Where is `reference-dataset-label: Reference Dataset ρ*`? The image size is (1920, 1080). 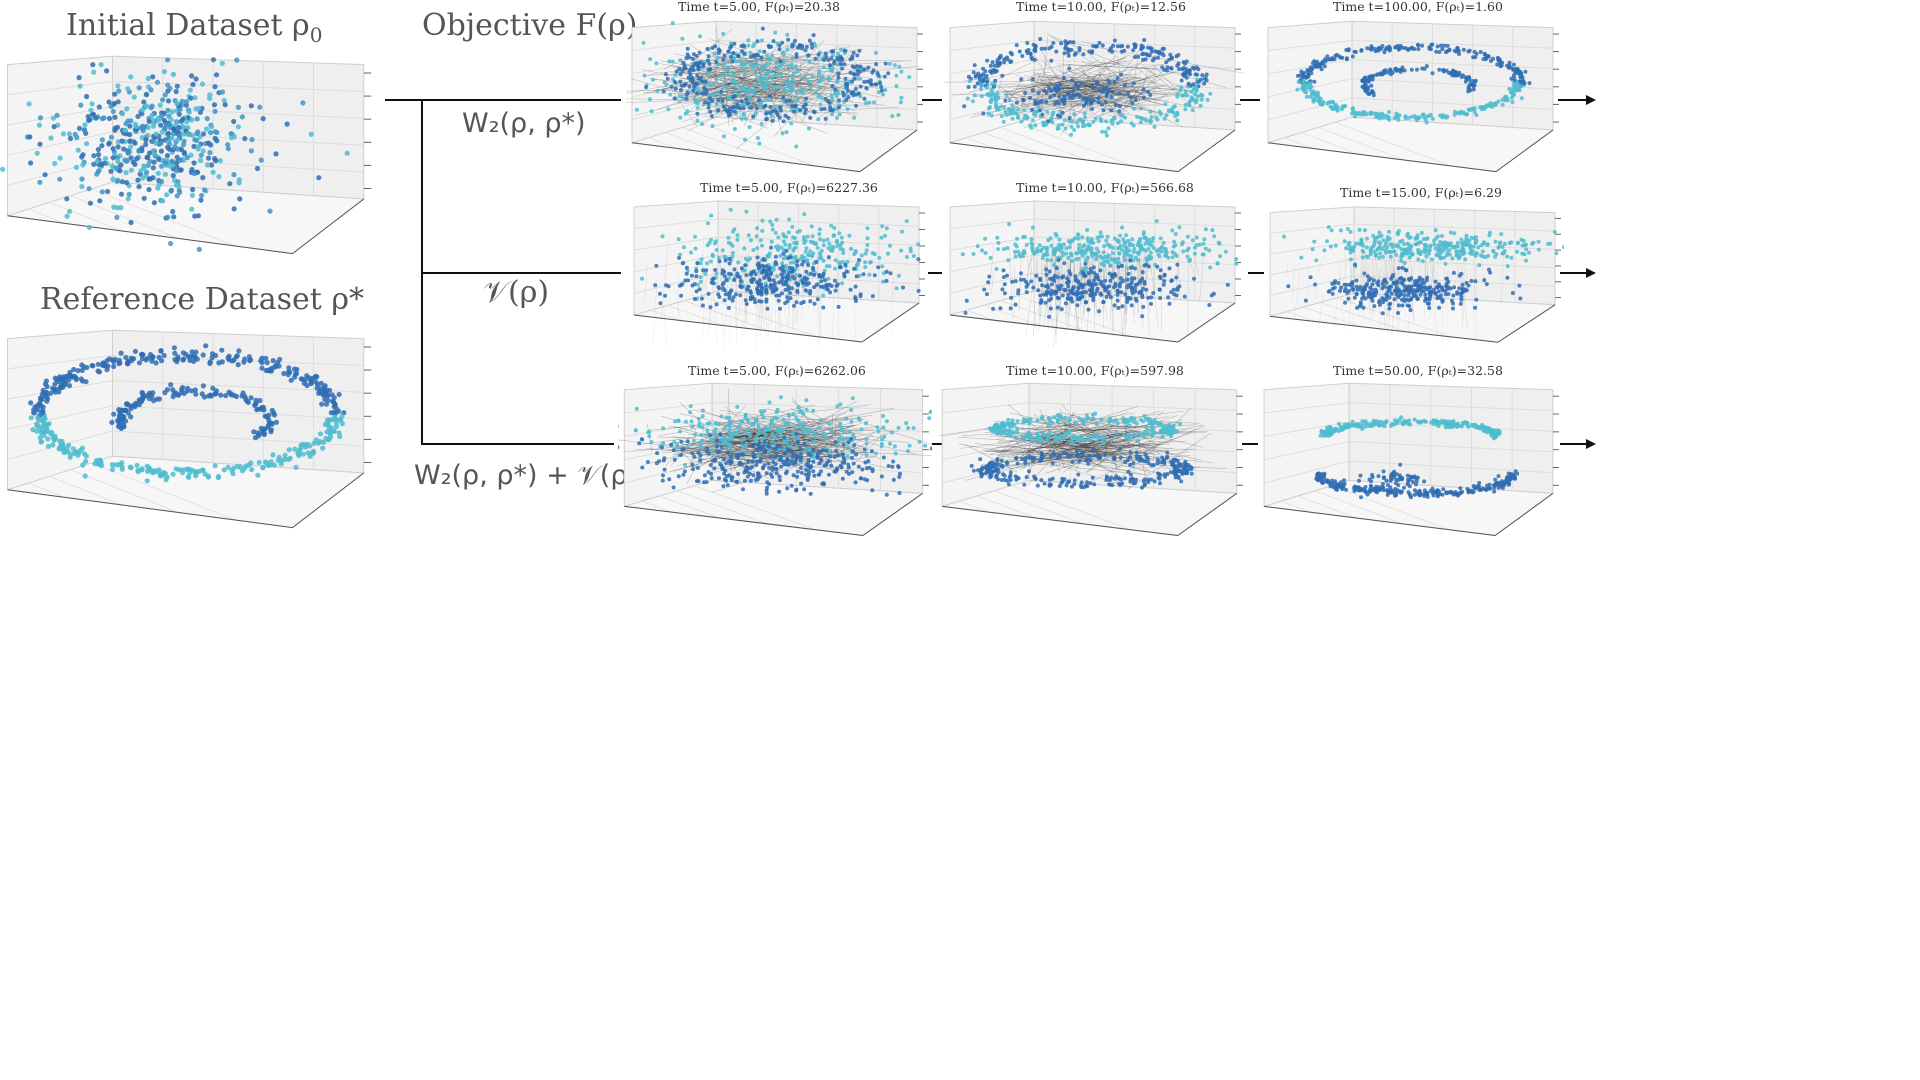 reference-dataset-label: Reference Dataset ρ* is located at coordinates (202, 299).